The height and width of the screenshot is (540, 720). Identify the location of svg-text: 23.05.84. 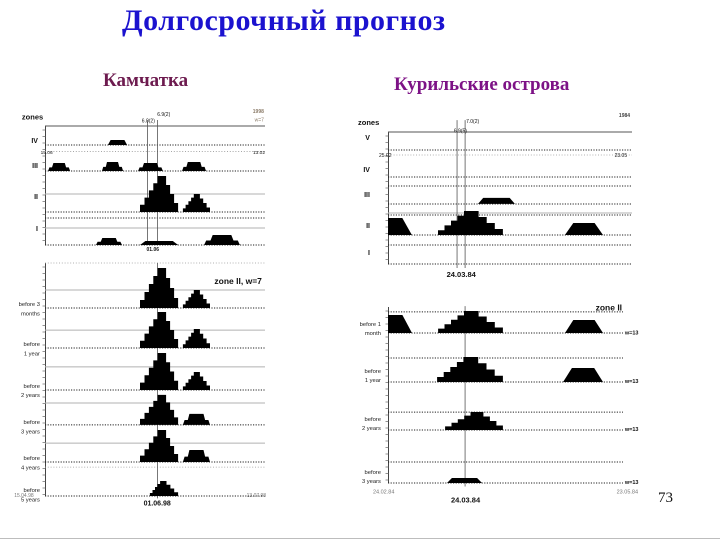
(627, 493).